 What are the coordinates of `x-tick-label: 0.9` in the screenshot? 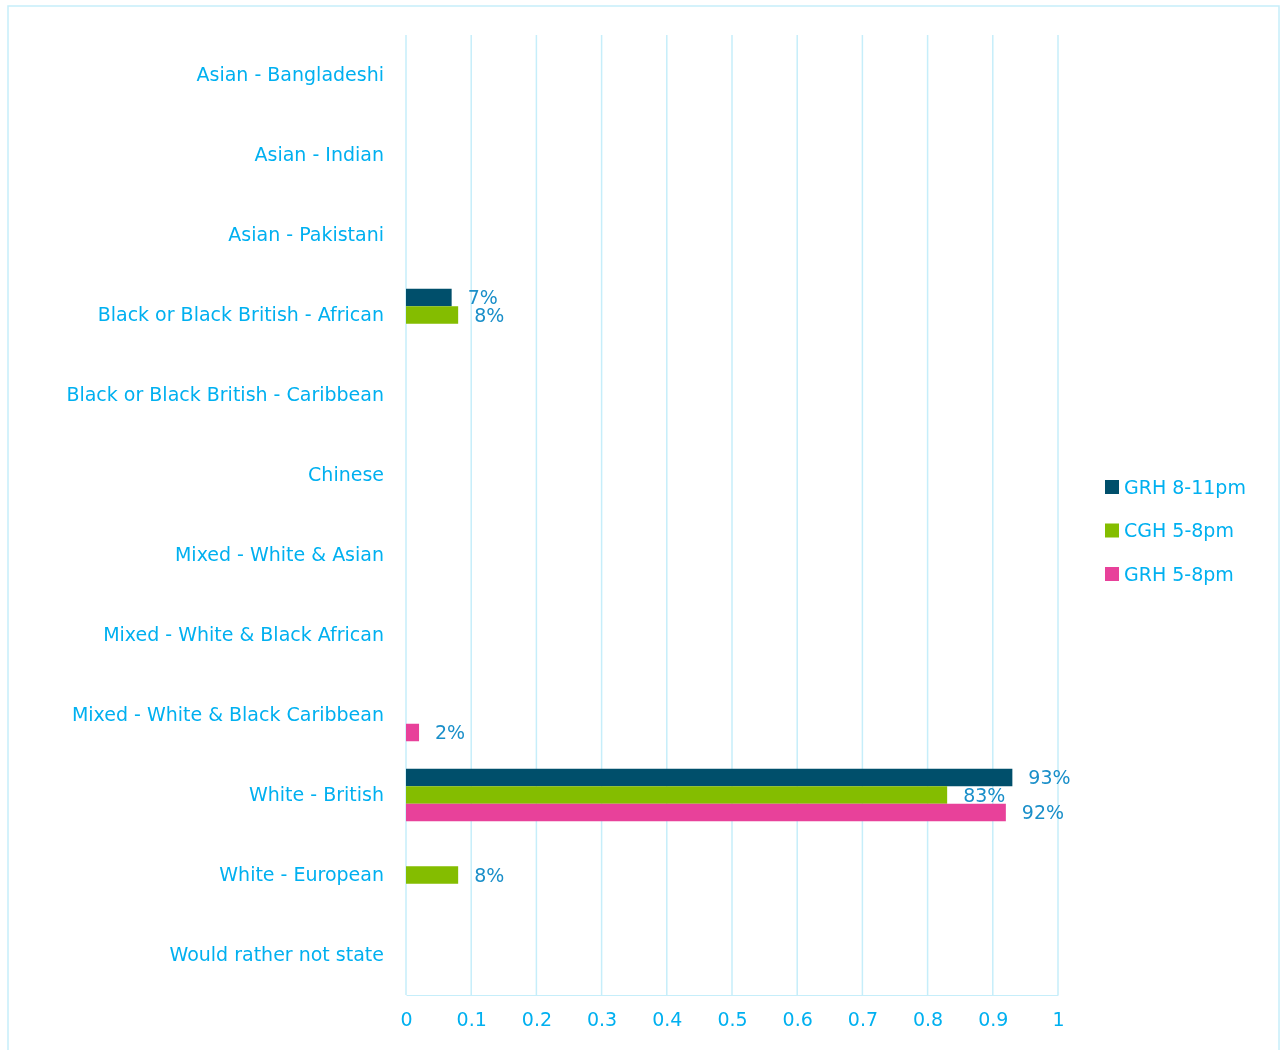 It's located at (993, 1019).